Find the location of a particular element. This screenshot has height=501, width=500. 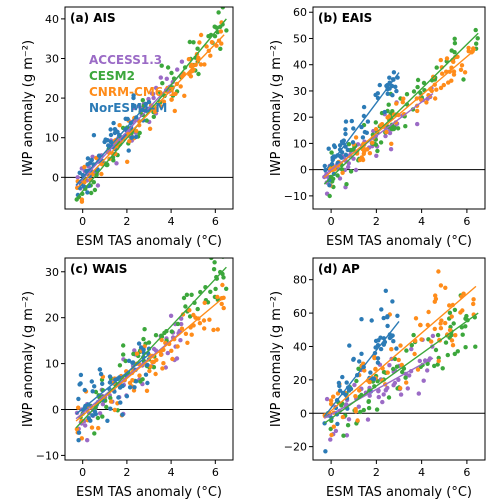

y-tick-label: 30 is located at coordinates (52, 58).